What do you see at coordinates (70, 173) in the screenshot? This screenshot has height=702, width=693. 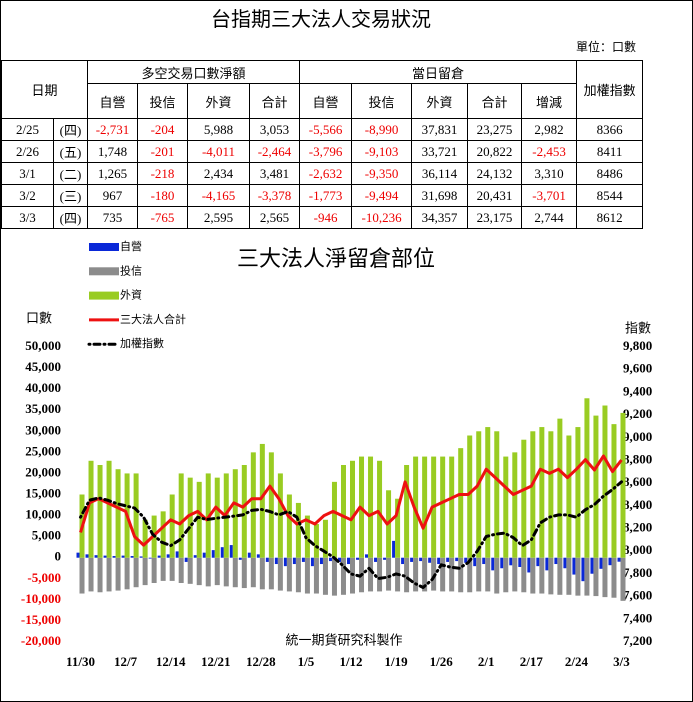 I see `table-cell: (二)` at bounding box center [70, 173].